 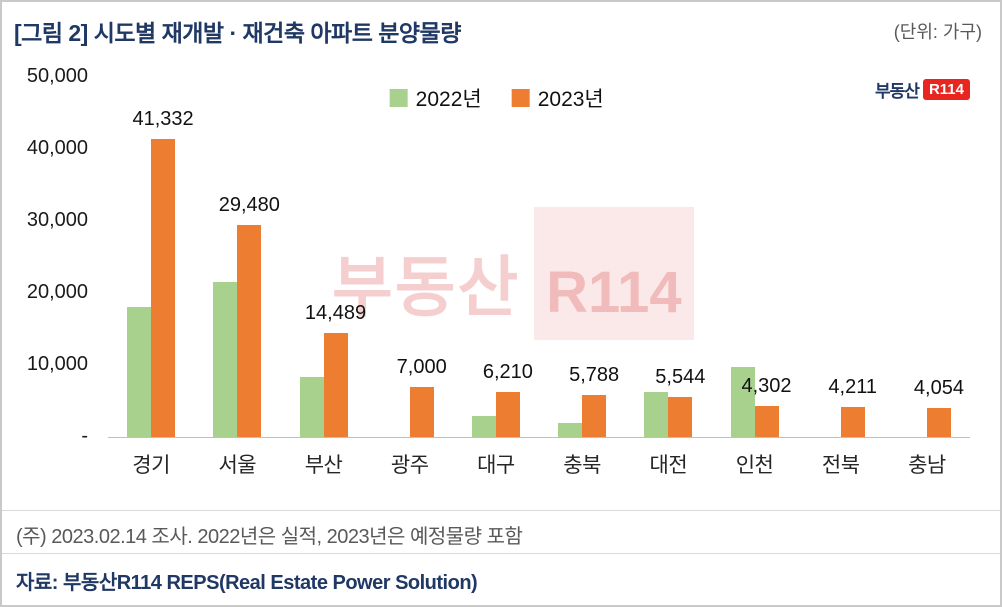 I want to click on r114-logo: 부동산 R114, so click(x=922, y=89).